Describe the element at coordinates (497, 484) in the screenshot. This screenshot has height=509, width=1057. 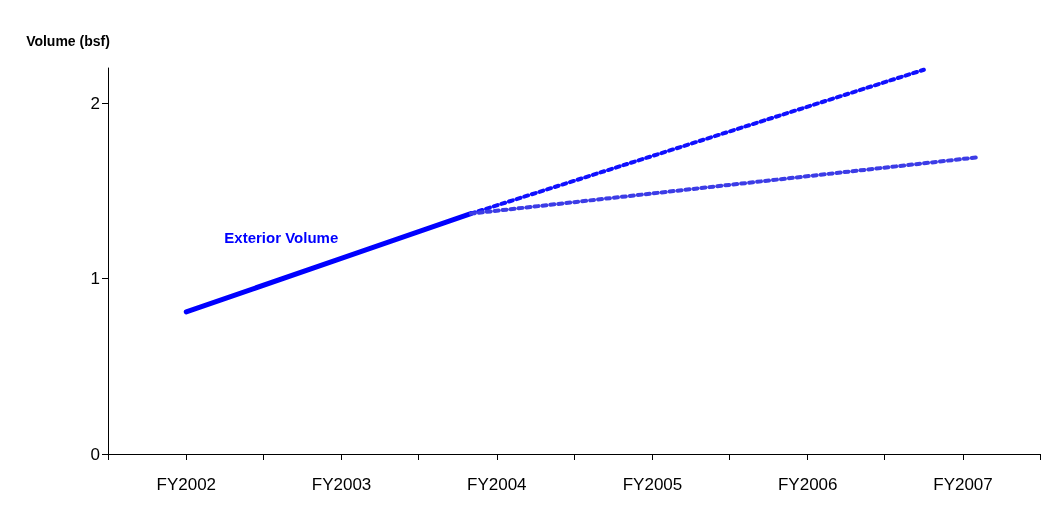
I see `x-tick-label: FY2004` at that location.